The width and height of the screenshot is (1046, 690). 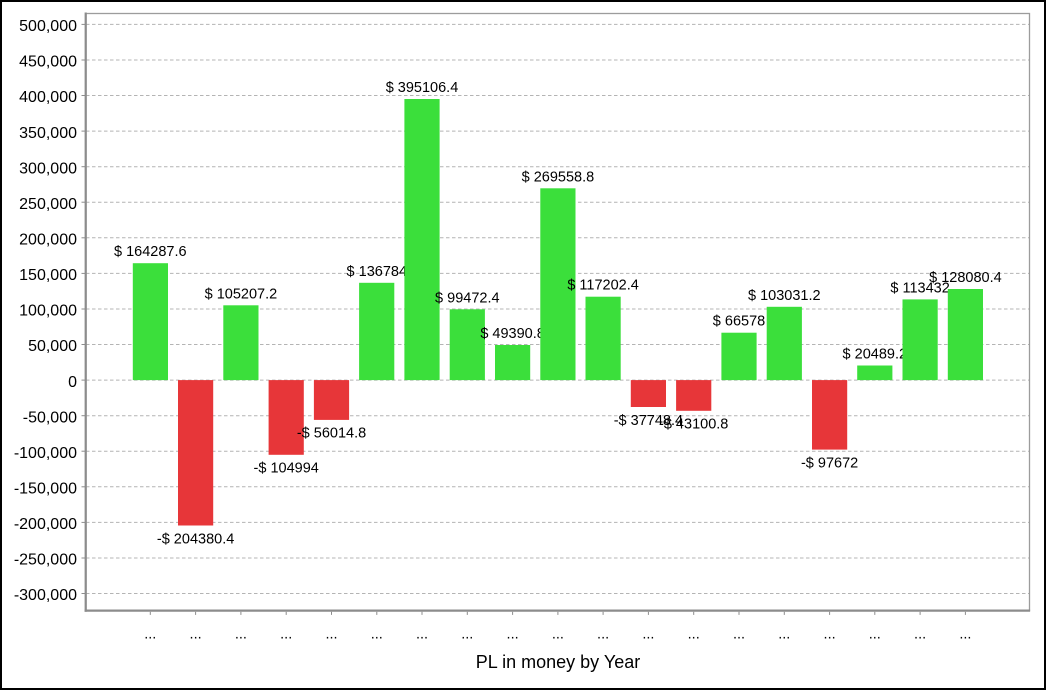 I want to click on svg-text: 50,000, so click(x=52, y=346).